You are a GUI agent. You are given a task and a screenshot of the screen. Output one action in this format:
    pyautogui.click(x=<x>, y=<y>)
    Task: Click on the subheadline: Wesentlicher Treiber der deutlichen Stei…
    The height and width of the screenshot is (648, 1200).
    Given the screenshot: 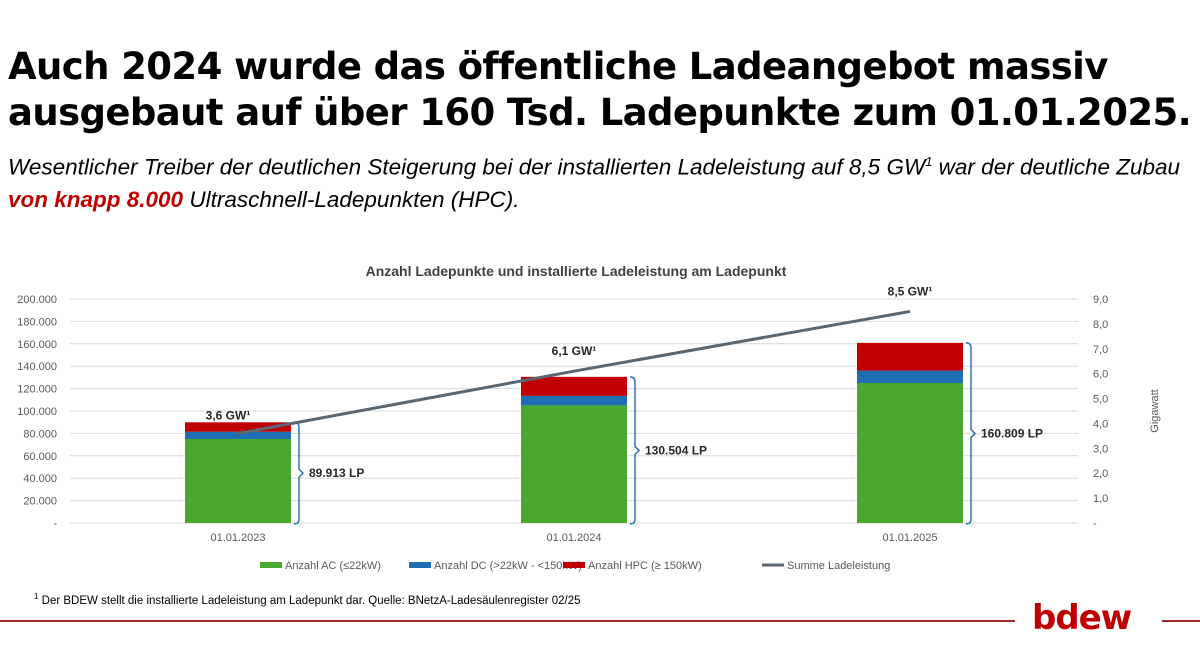 What is the action you would take?
    pyautogui.click(x=603, y=181)
    